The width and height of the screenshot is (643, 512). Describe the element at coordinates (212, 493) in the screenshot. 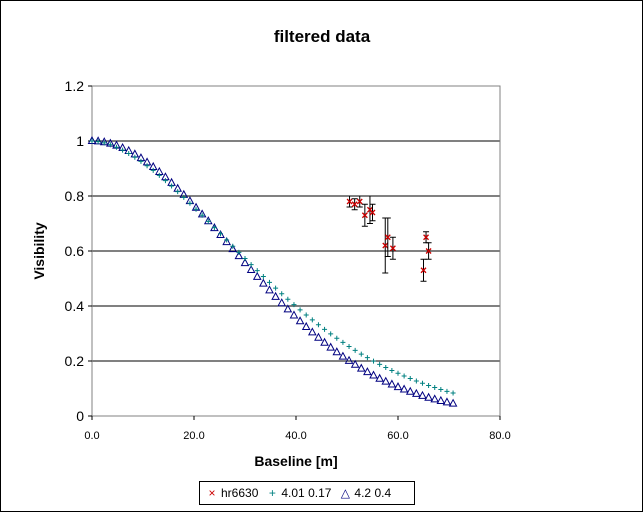

I see `x-marker-icon: ×` at that location.